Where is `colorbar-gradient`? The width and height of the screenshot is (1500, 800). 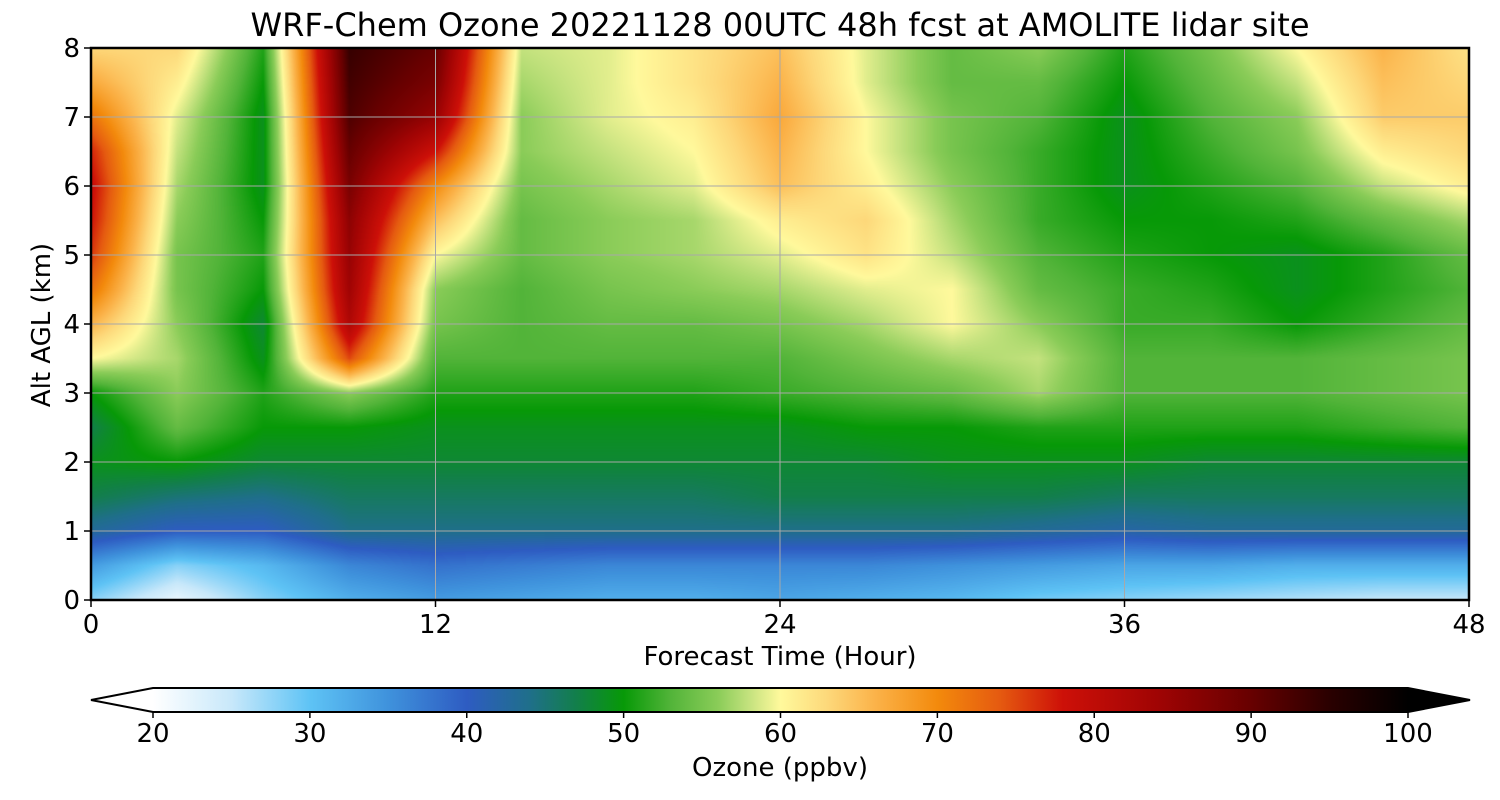 colorbar-gradient is located at coordinates (780, 700).